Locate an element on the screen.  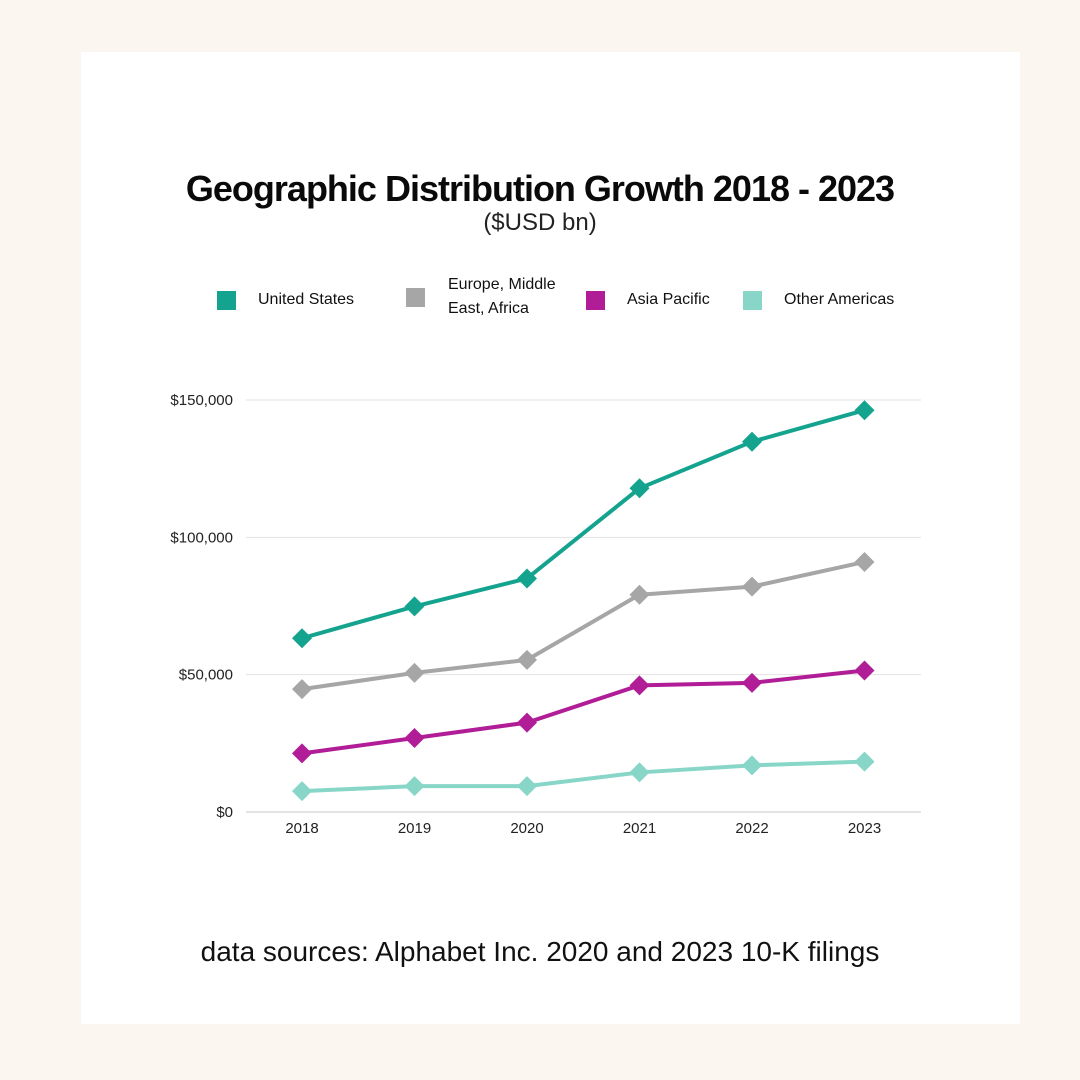
x-tick-label: 2022 is located at coordinates (751, 828).